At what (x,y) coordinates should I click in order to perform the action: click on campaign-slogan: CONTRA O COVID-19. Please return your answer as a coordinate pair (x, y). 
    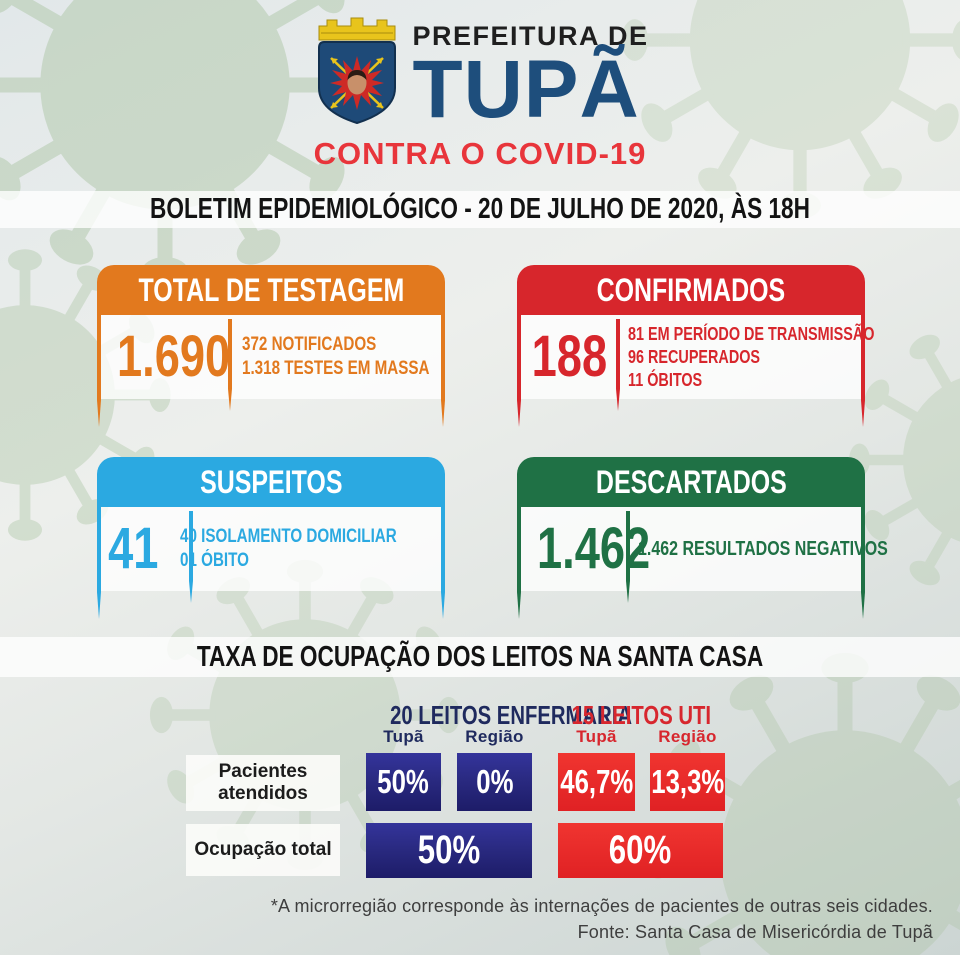
    Looking at the image, I should click on (480, 154).